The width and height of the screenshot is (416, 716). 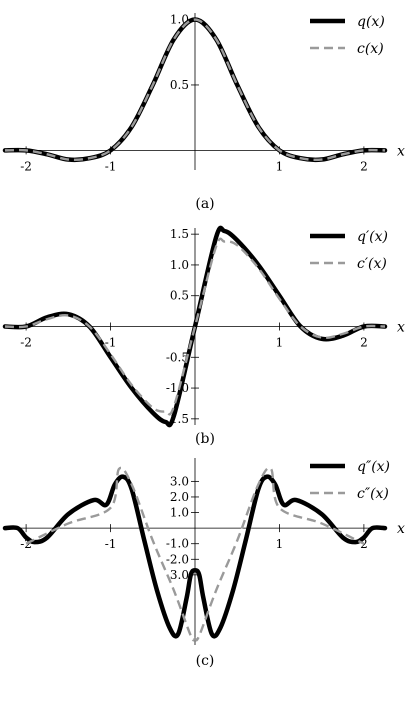 What do you see at coordinates (205, 439) in the screenshot?
I see `panel-caption: (b)` at bounding box center [205, 439].